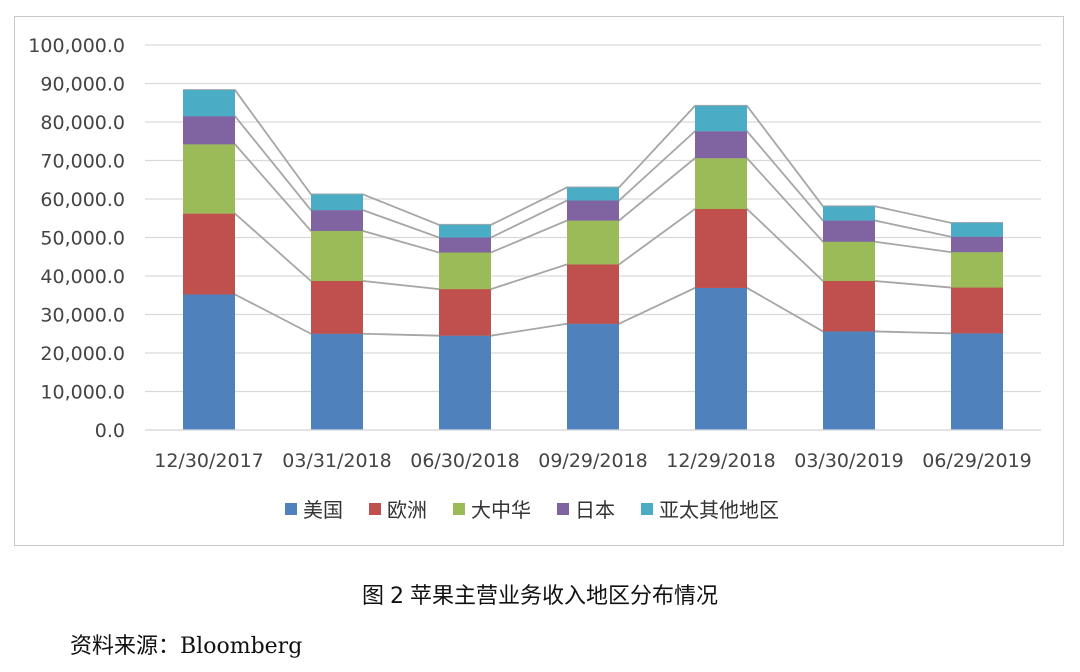  What do you see at coordinates (595, 510) in the screenshot?
I see `legend-label: 日本` at bounding box center [595, 510].